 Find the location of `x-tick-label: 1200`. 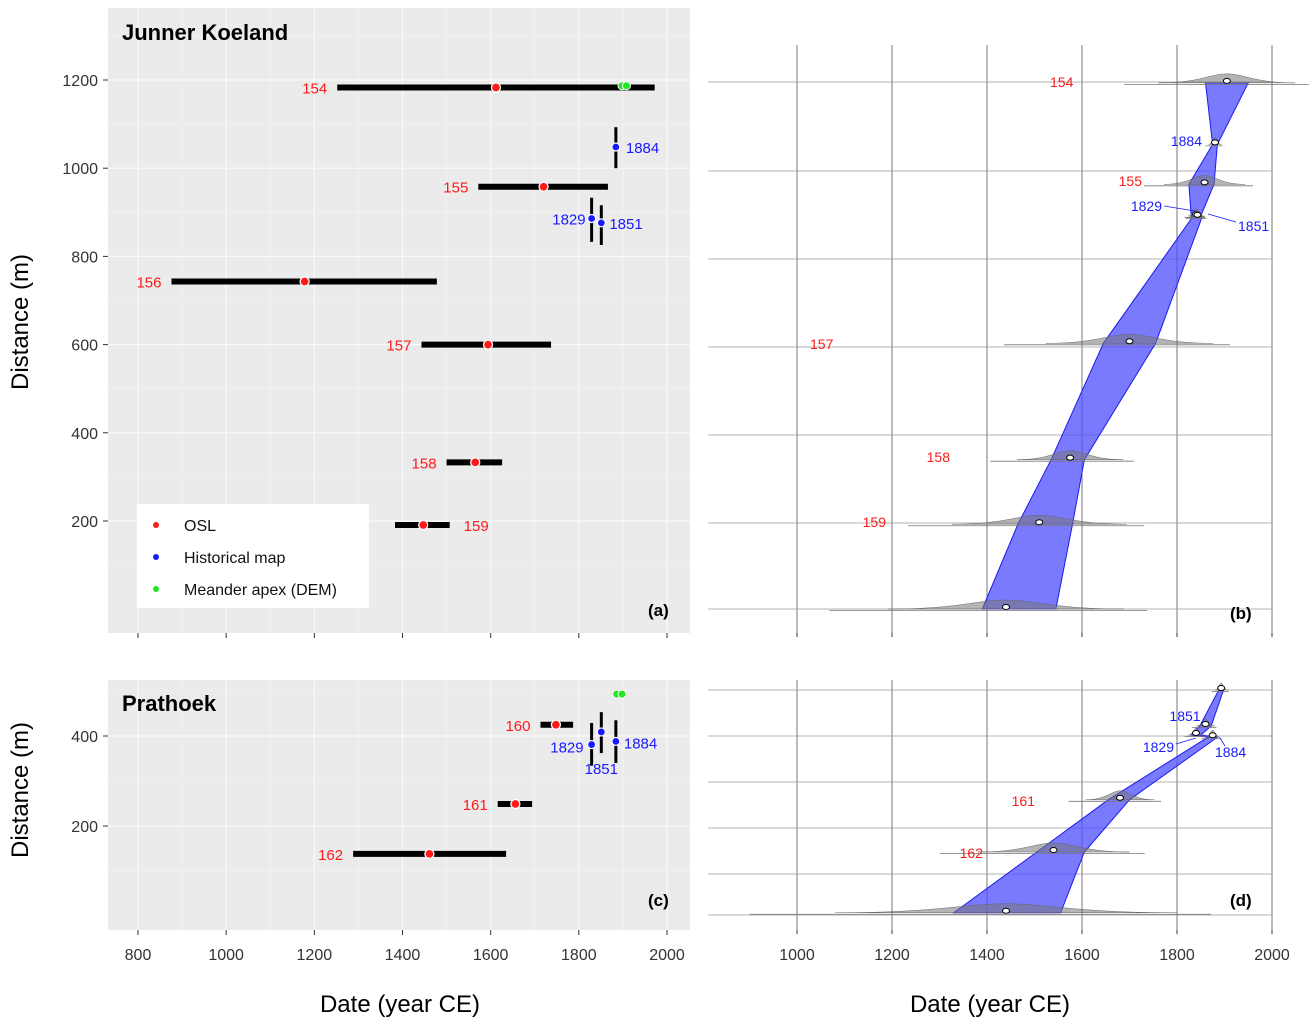

x-tick-label: 1200 is located at coordinates (892, 955).